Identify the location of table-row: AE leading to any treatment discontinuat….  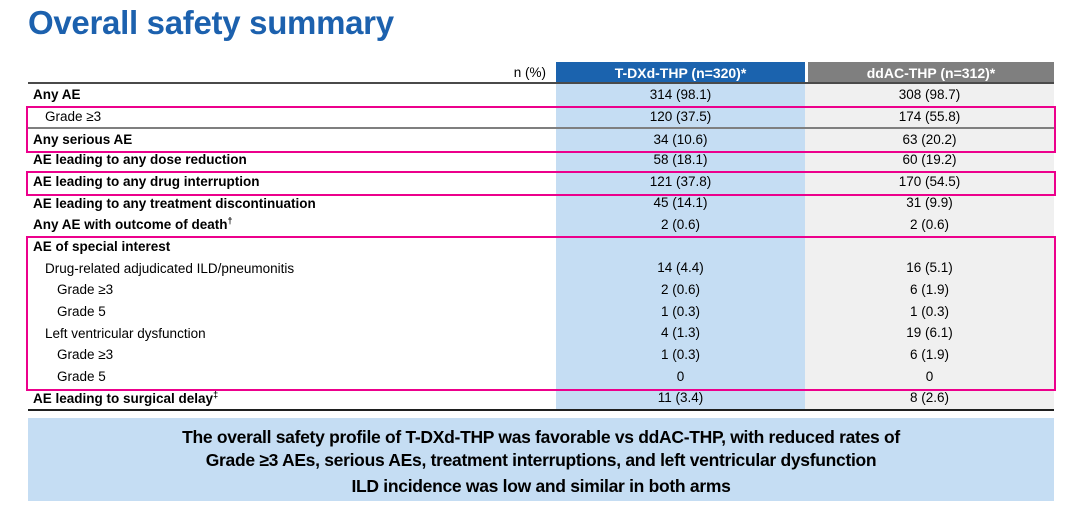
(541, 203).